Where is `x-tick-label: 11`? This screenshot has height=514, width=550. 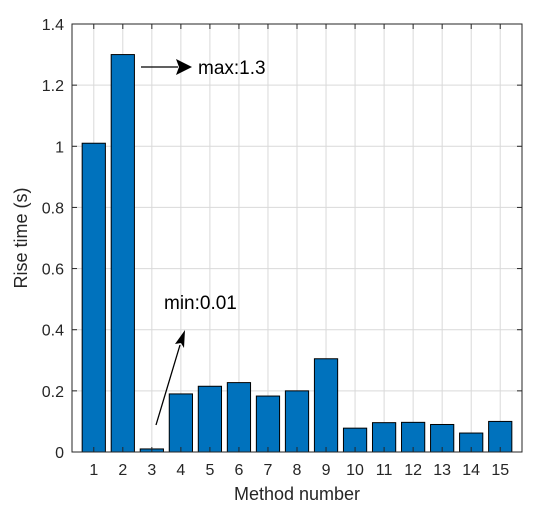 x-tick-label: 11 is located at coordinates (384, 470).